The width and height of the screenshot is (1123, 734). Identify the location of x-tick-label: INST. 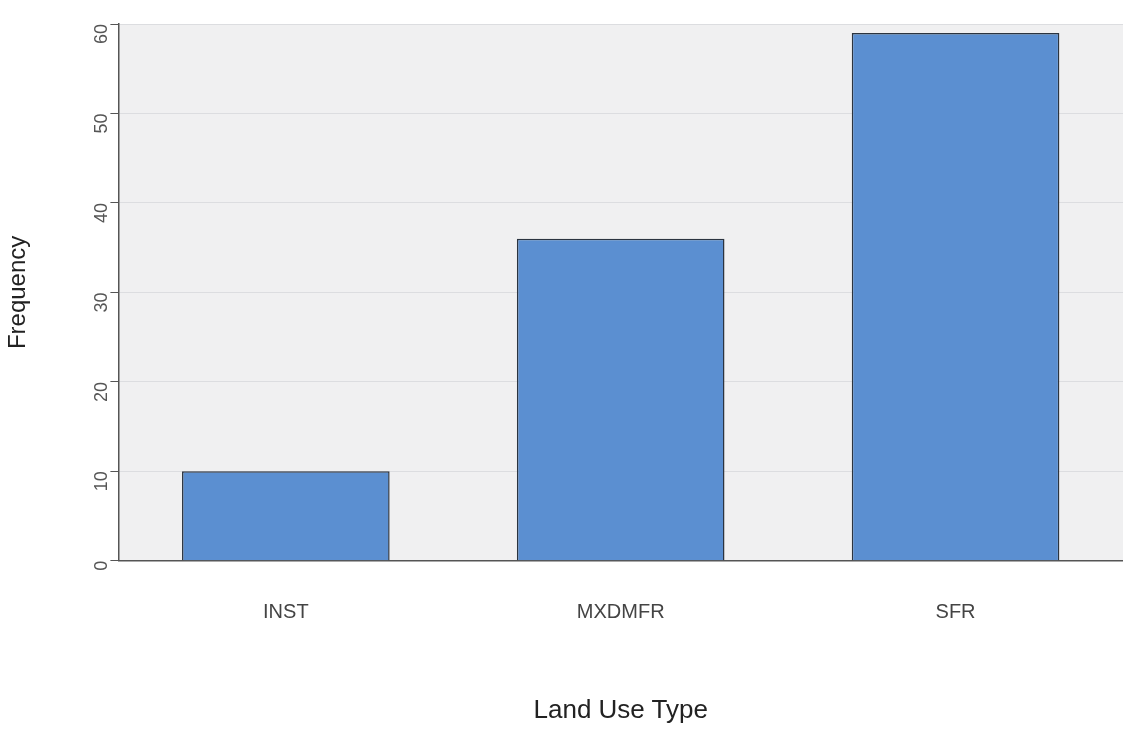
(286, 611).